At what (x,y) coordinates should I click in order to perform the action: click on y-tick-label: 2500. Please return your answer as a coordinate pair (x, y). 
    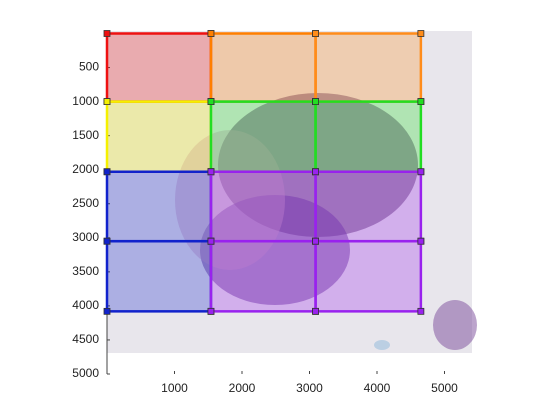
    Looking at the image, I should click on (85, 203).